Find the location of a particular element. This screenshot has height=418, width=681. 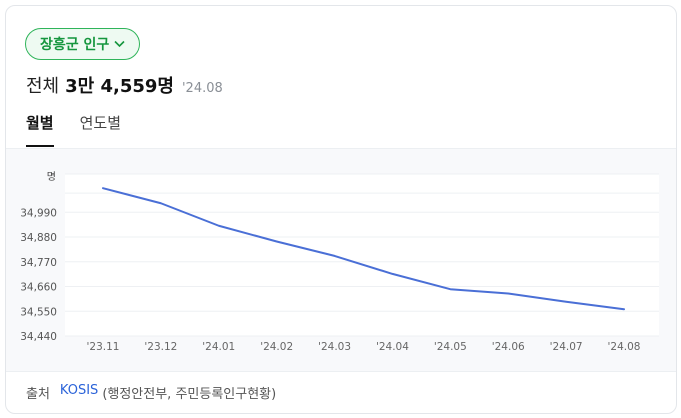

chevron-down-icon is located at coordinates (119, 44).